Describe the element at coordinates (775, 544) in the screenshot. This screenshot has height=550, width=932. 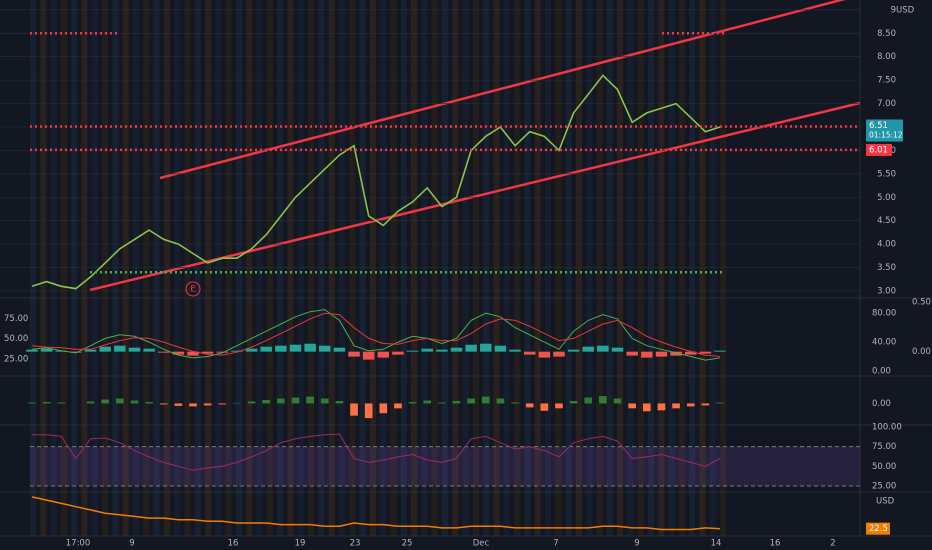
I see `x-tick-label: 16` at that location.